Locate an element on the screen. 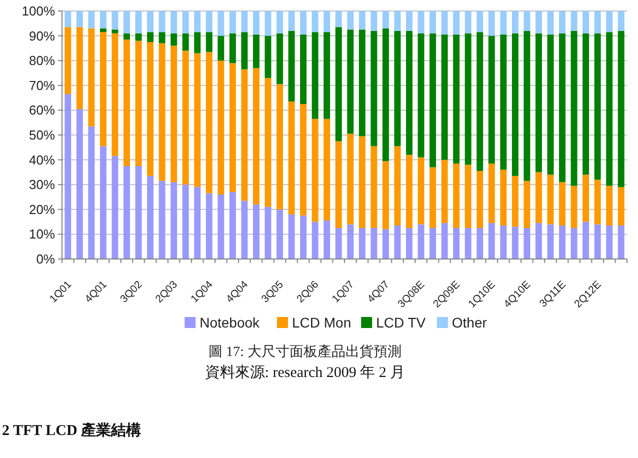 This screenshot has height=458, width=638. source-note: 資料來源: research 2009 年 2 月 is located at coordinates (305, 372).